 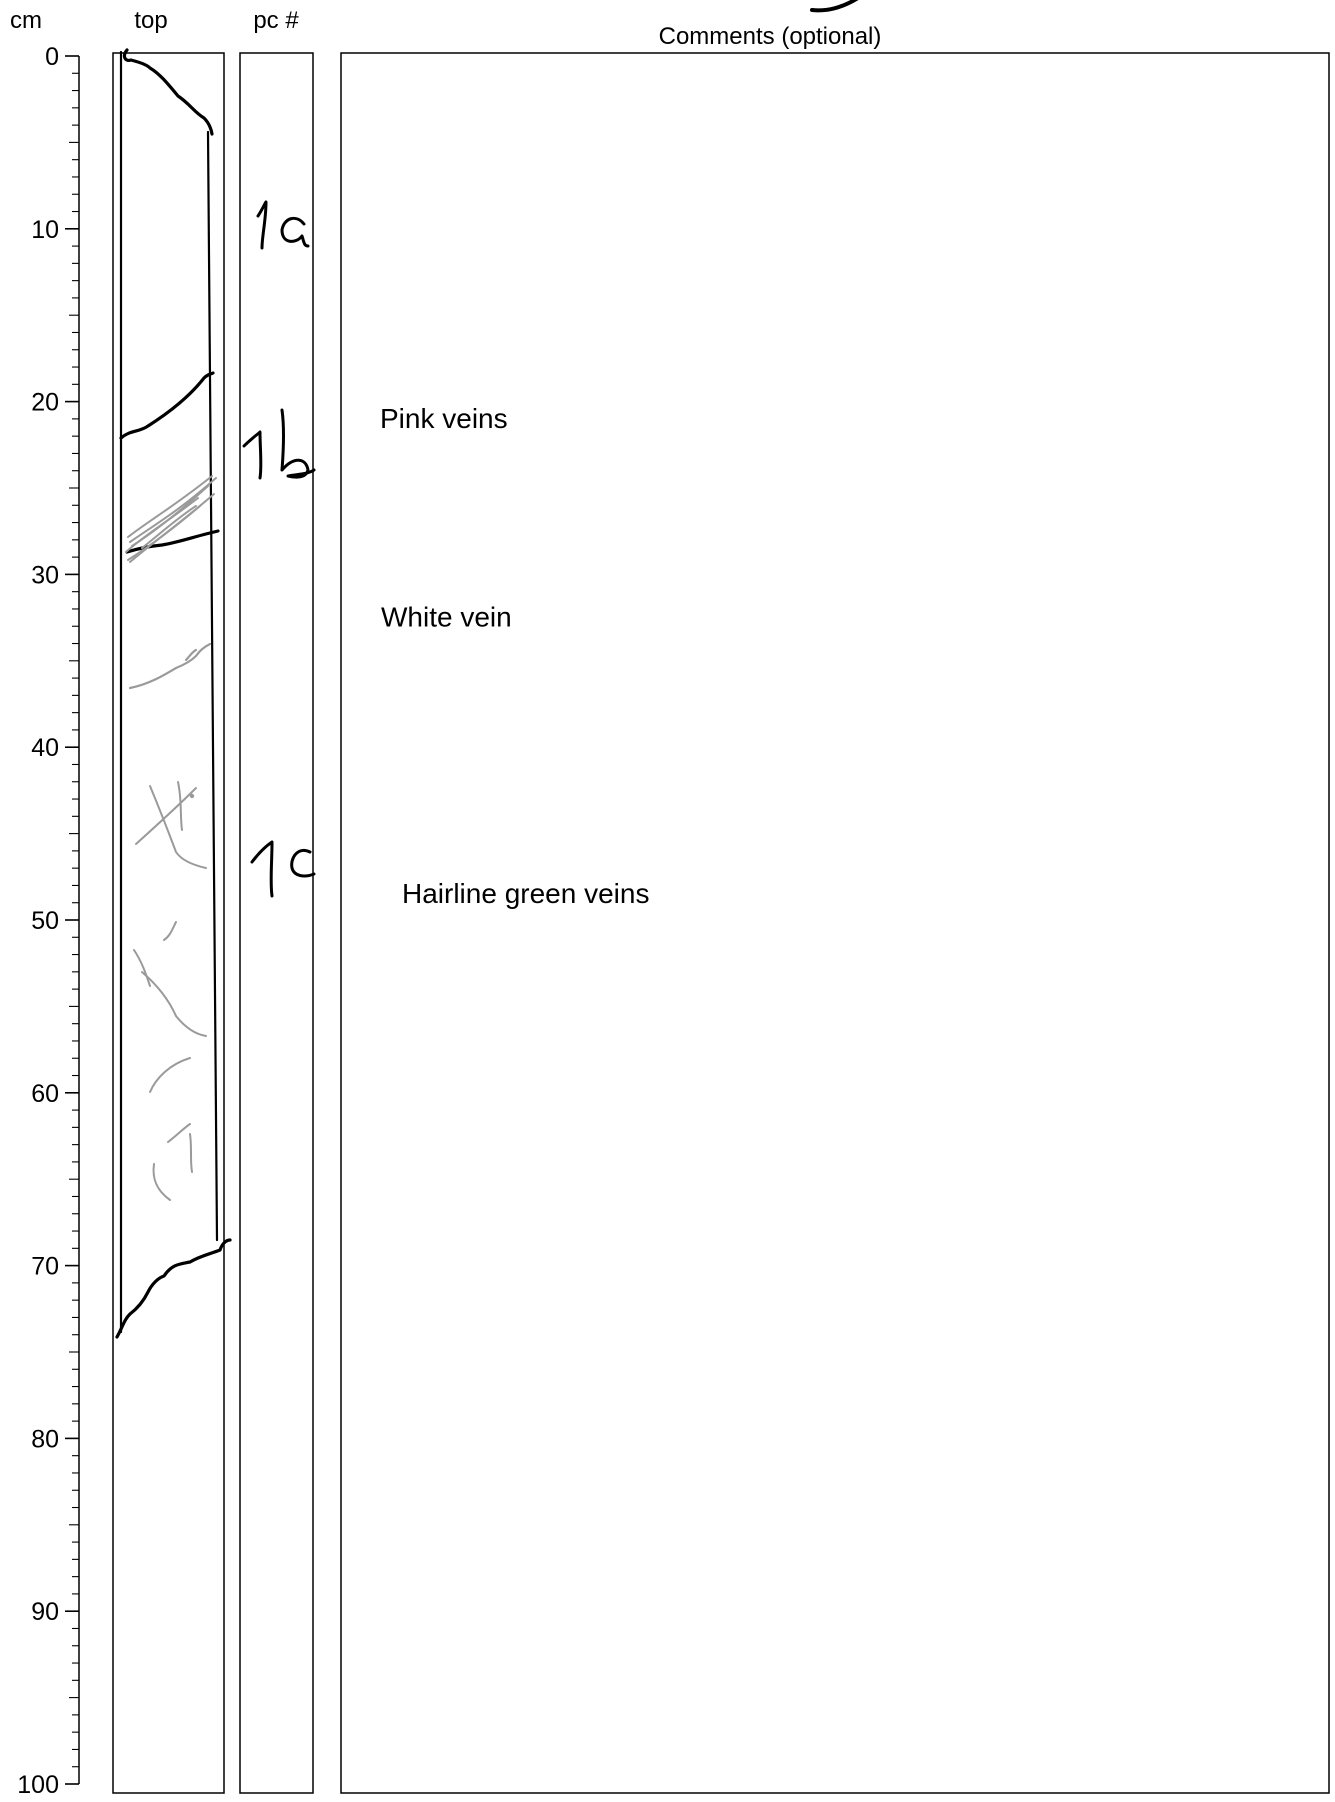 I want to click on core-top-column, so click(x=168, y=923).